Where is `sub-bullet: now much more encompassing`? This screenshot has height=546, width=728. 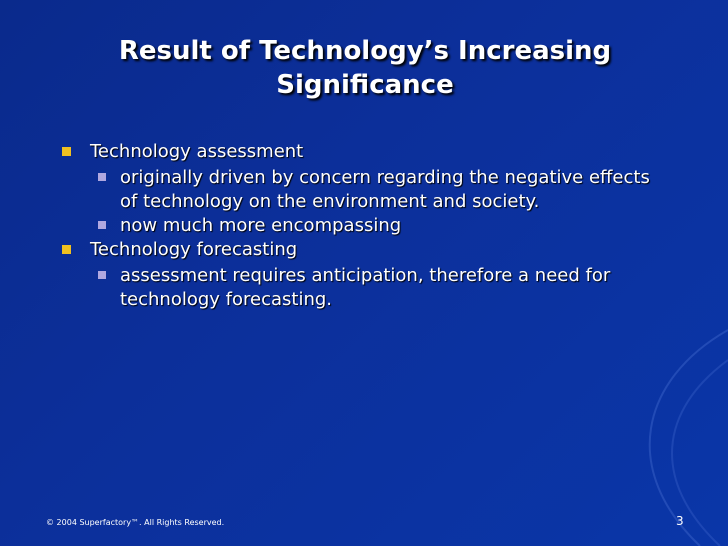 sub-bullet: now much more encompassing is located at coordinates (375, 226).